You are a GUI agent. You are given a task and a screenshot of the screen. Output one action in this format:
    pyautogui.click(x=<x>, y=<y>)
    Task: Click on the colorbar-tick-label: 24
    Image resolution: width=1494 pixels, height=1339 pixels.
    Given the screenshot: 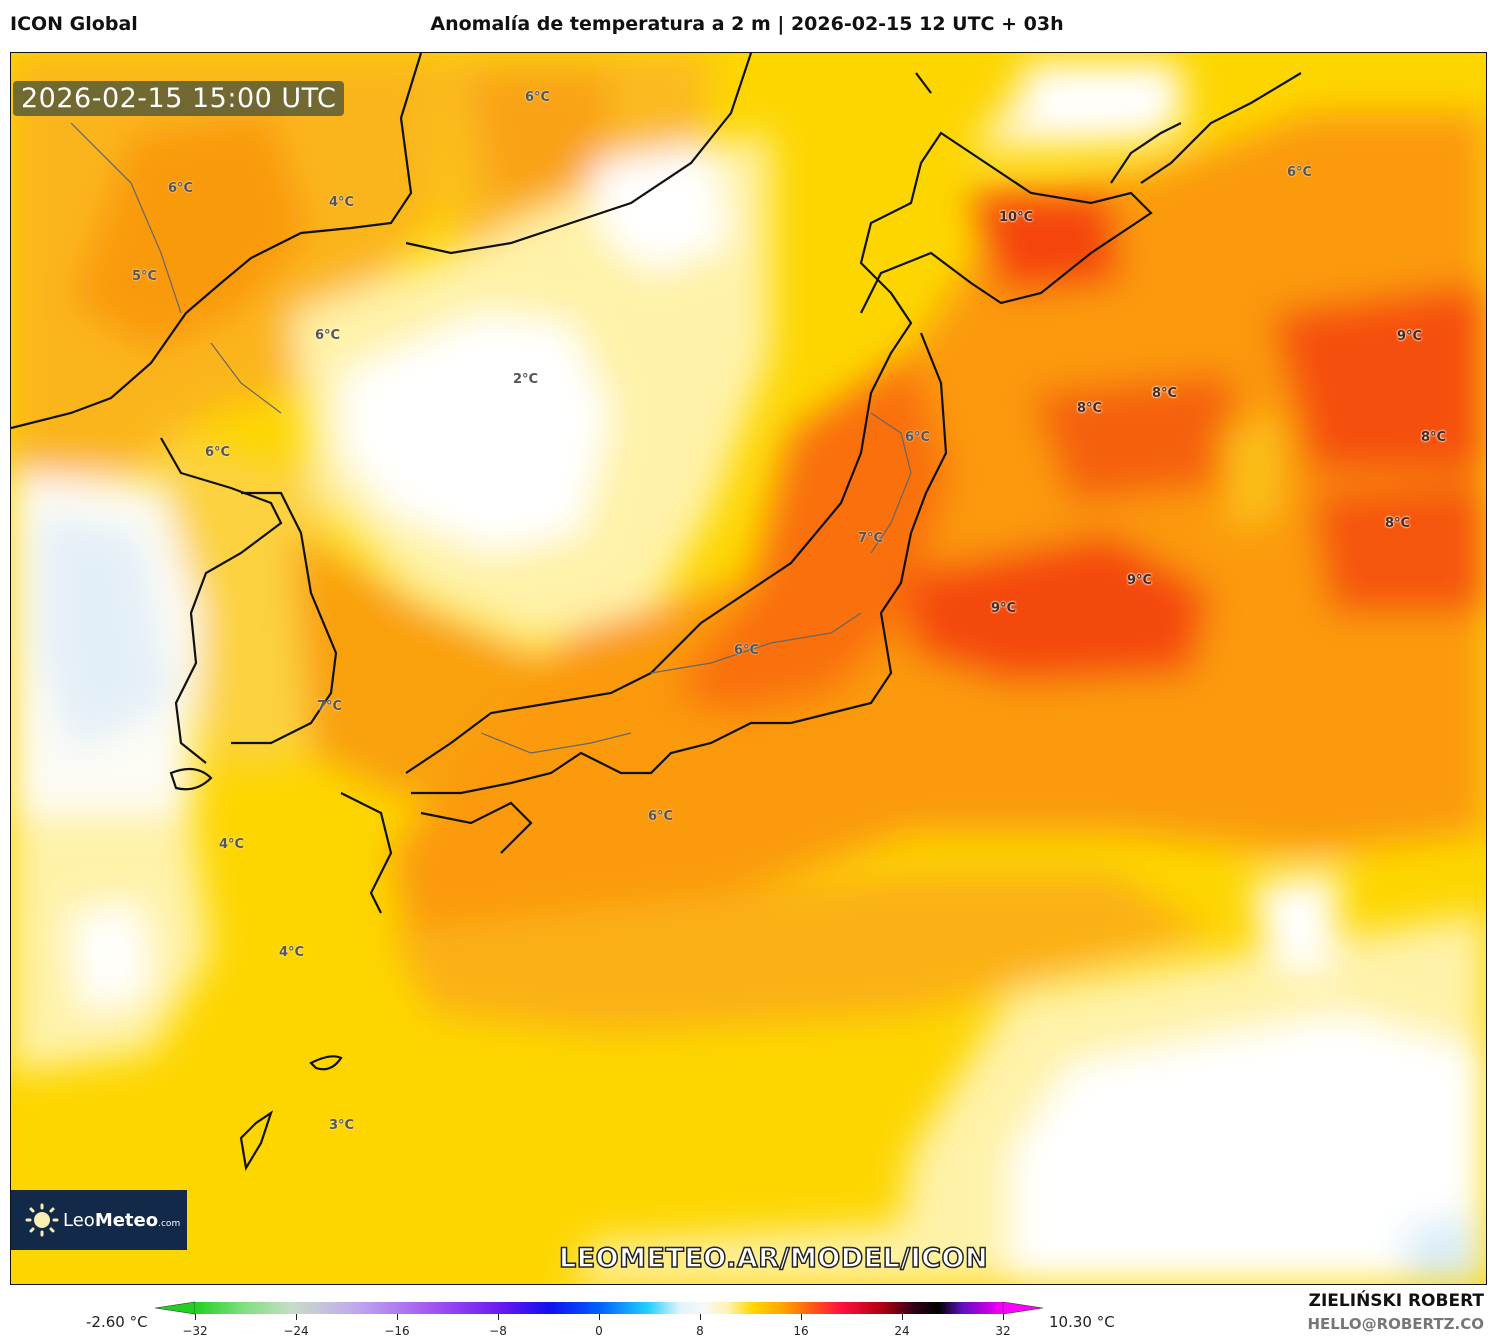 What is the action you would take?
    pyautogui.click(x=902, y=1331)
    